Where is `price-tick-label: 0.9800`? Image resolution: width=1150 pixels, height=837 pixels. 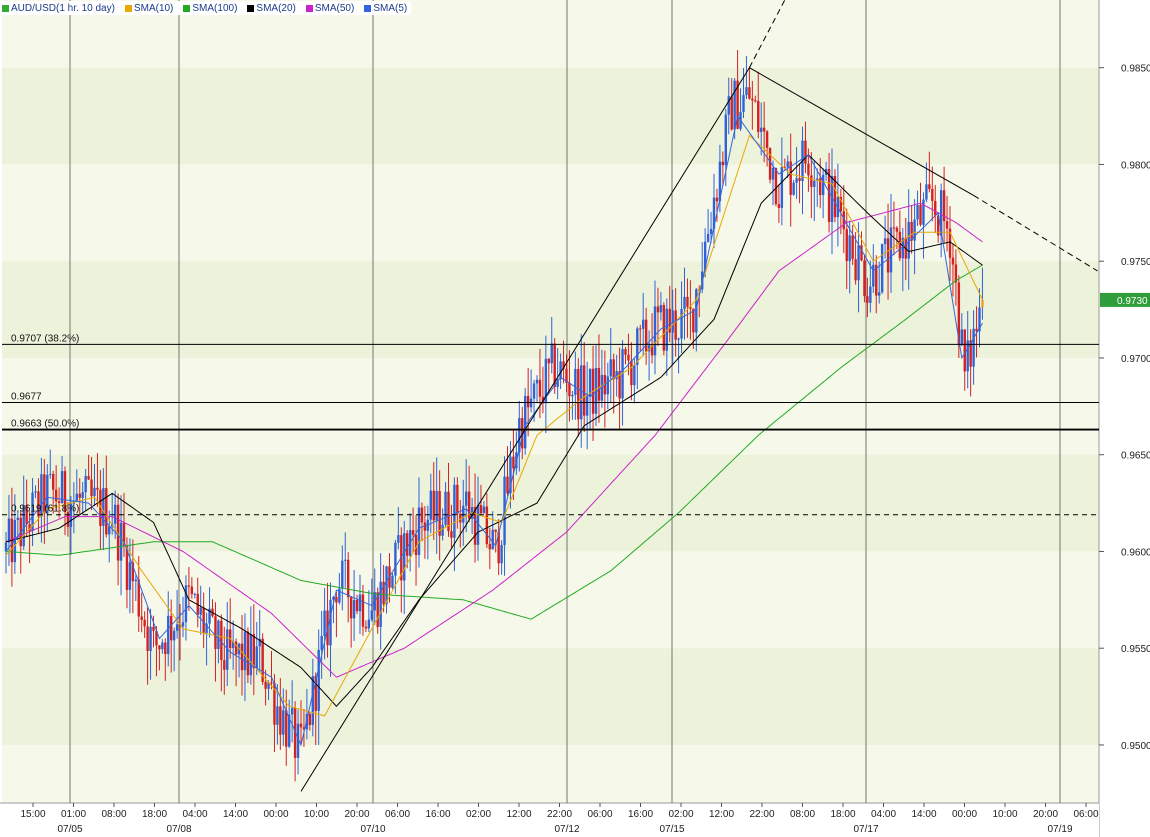 price-tick-label: 0.9800 is located at coordinates (1135, 165).